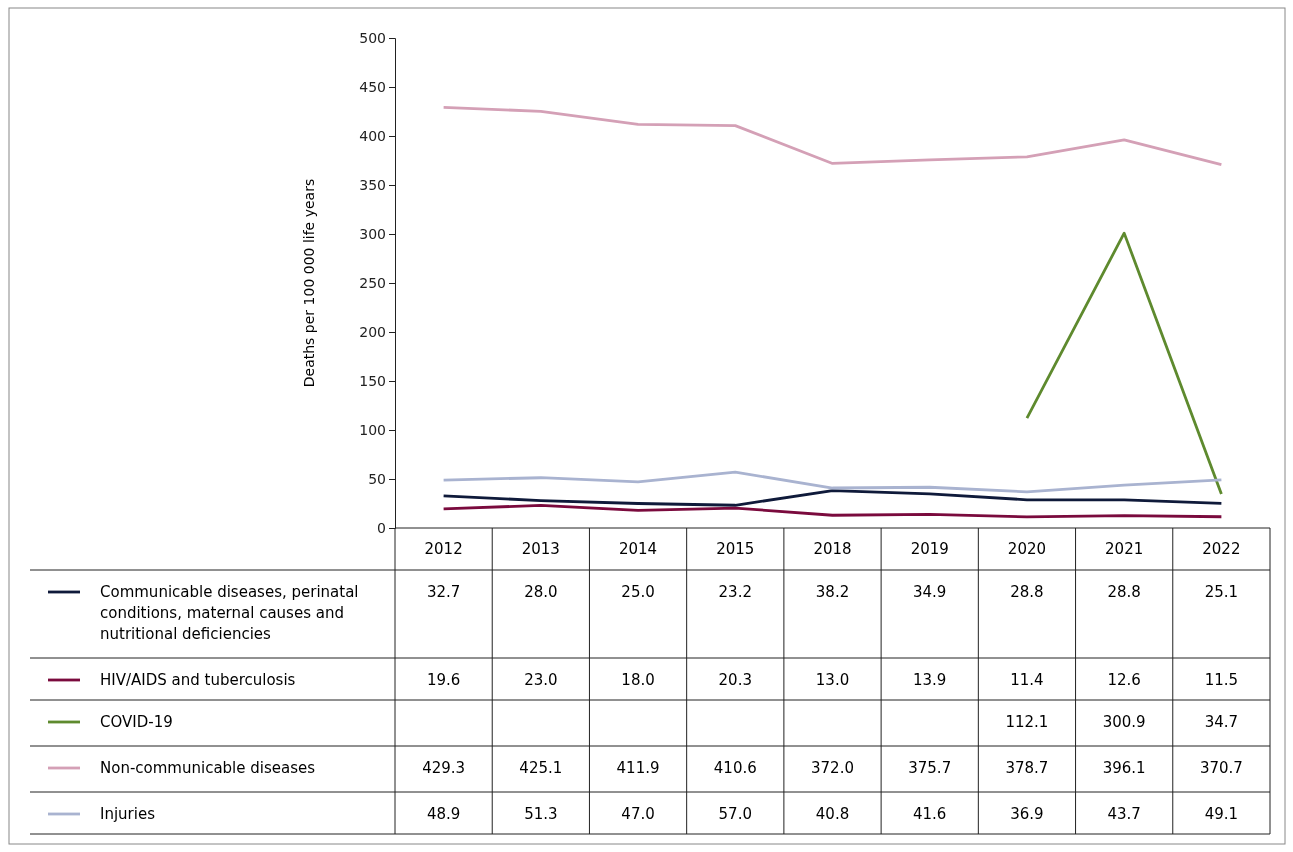  I want to click on data-label: 49.1, so click(1221, 814).